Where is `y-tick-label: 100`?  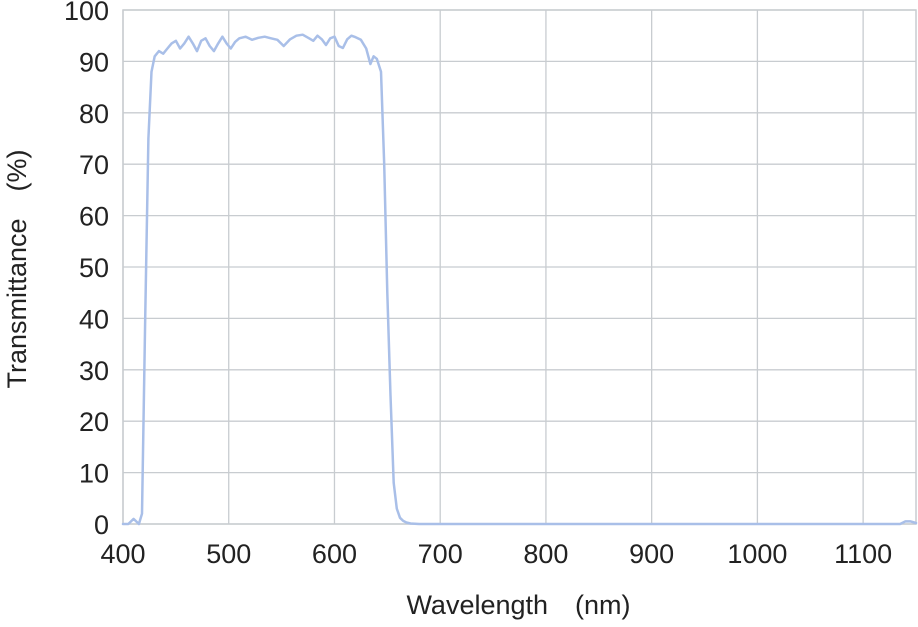 y-tick-label: 100 is located at coordinates (86, 13).